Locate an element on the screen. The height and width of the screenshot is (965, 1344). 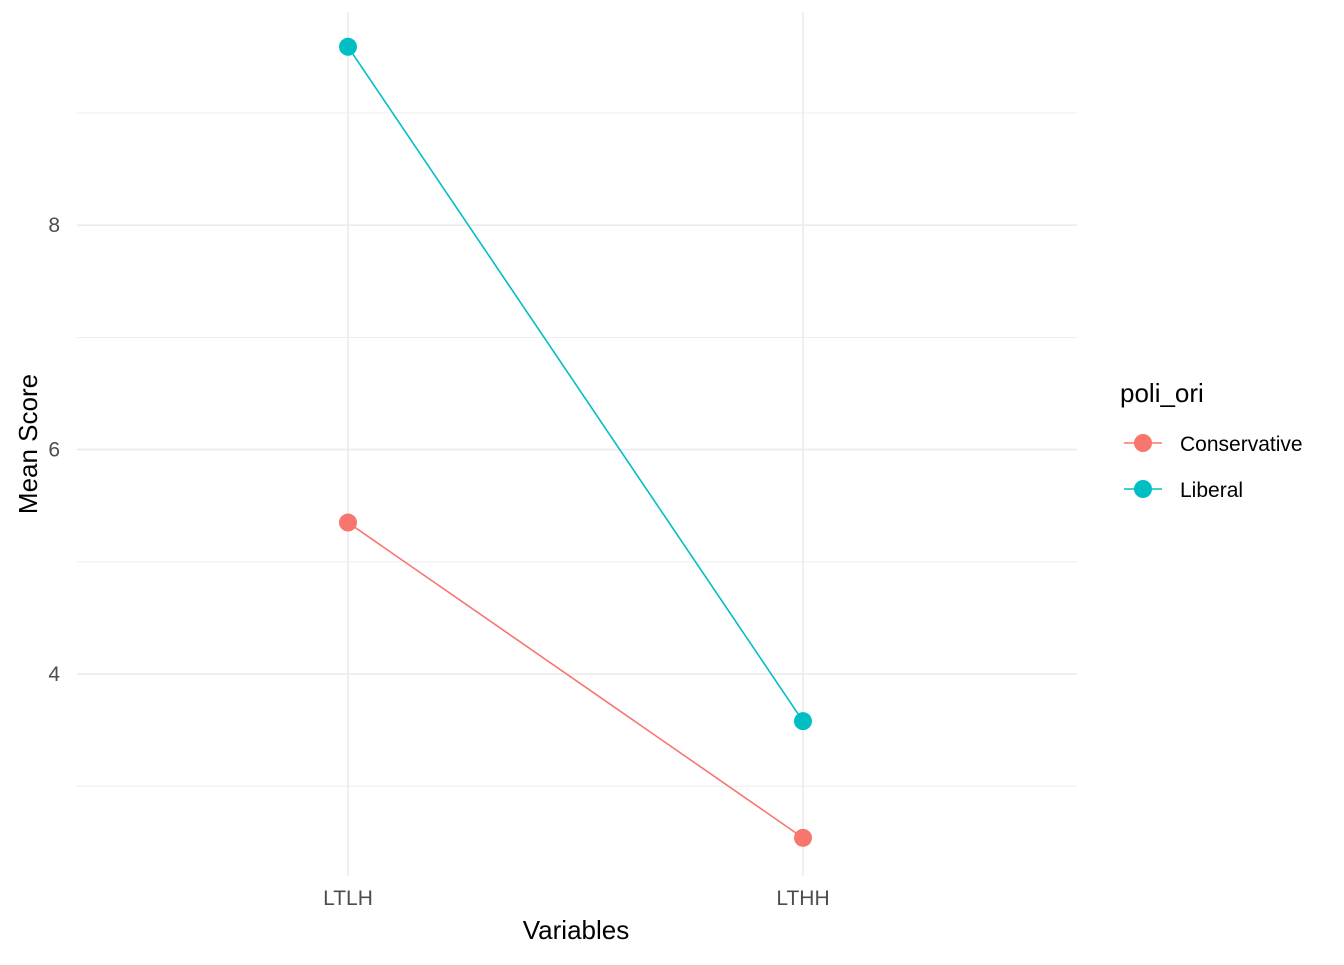
x-axis-title: Variables is located at coordinates (576, 930).